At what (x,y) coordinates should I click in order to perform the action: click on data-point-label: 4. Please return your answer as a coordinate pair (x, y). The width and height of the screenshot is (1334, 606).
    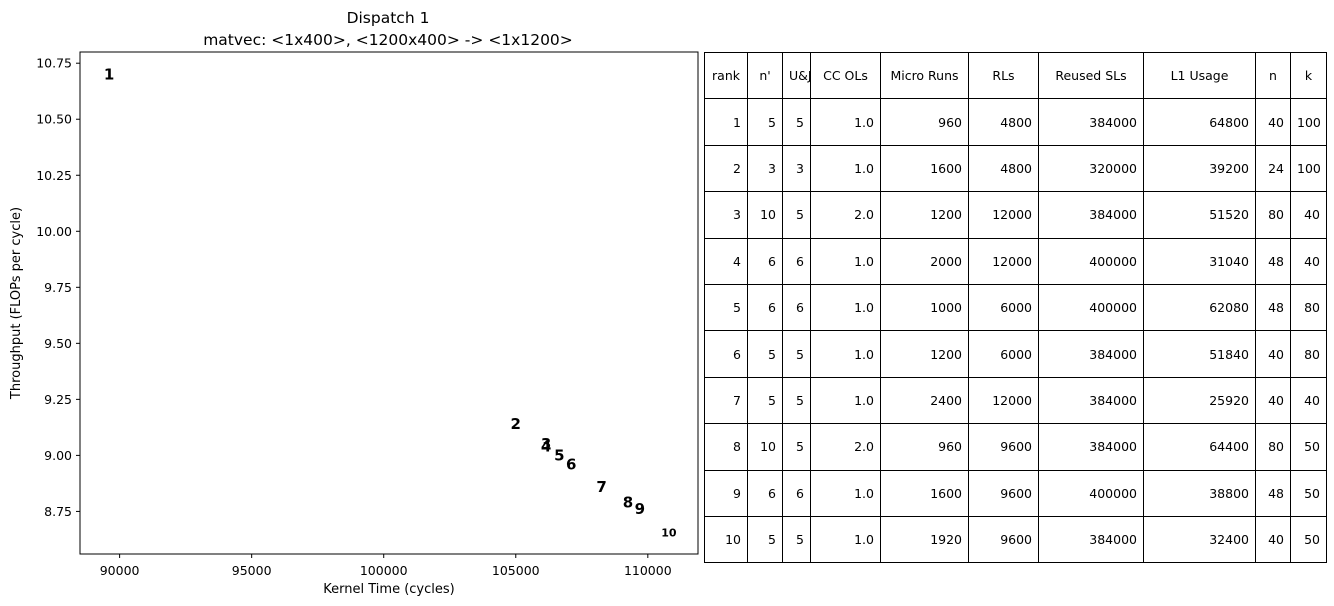
    Looking at the image, I should click on (546, 446).